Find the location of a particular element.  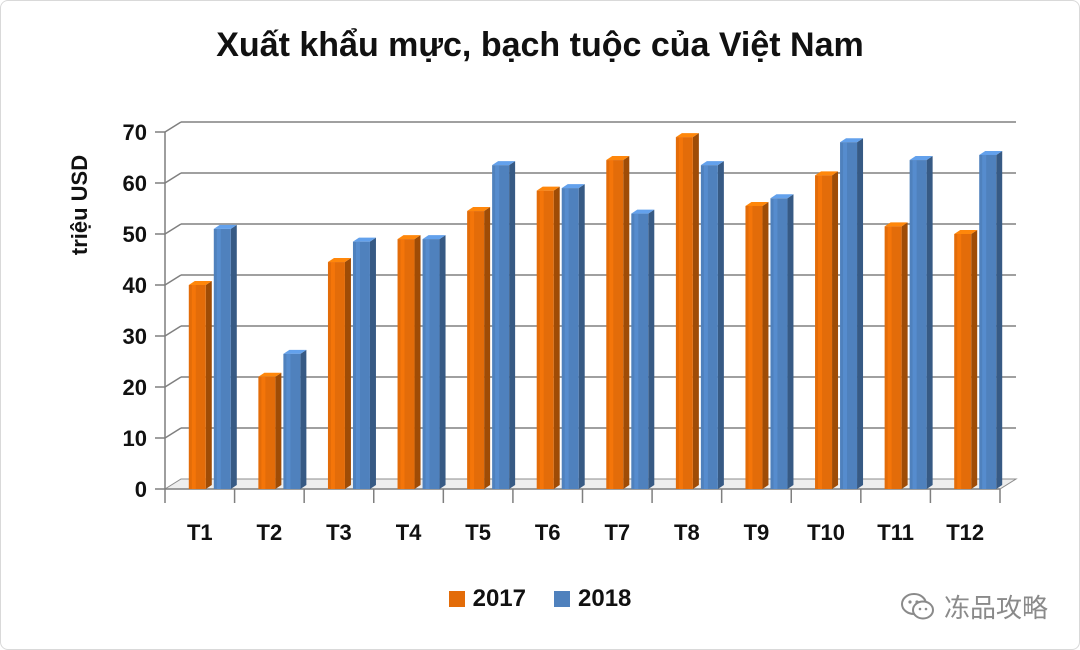

legend-swatch-2018 is located at coordinates (562, 599).